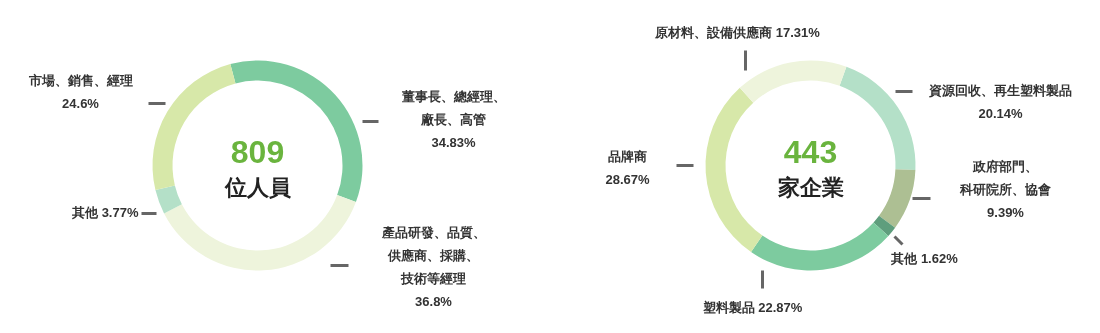 The height and width of the screenshot is (333, 1100). What do you see at coordinates (1006, 212) in the screenshot?
I see `data-label: 9.39%` at bounding box center [1006, 212].